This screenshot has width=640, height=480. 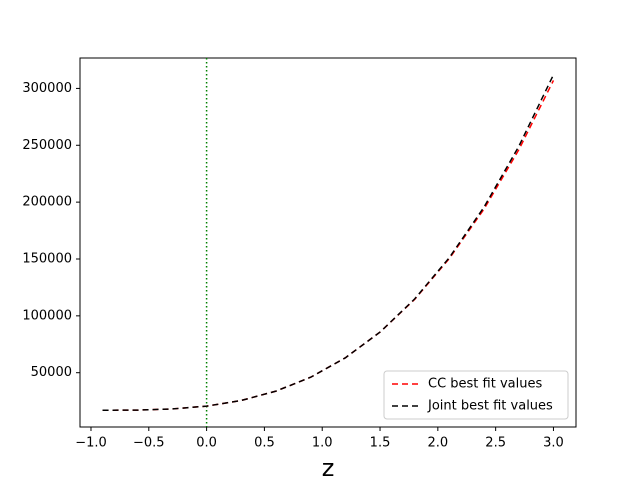 What do you see at coordinates (264, 443) in the screenshot?
I see `x-tick-label: 0.5` at bounding box center [264, 443].